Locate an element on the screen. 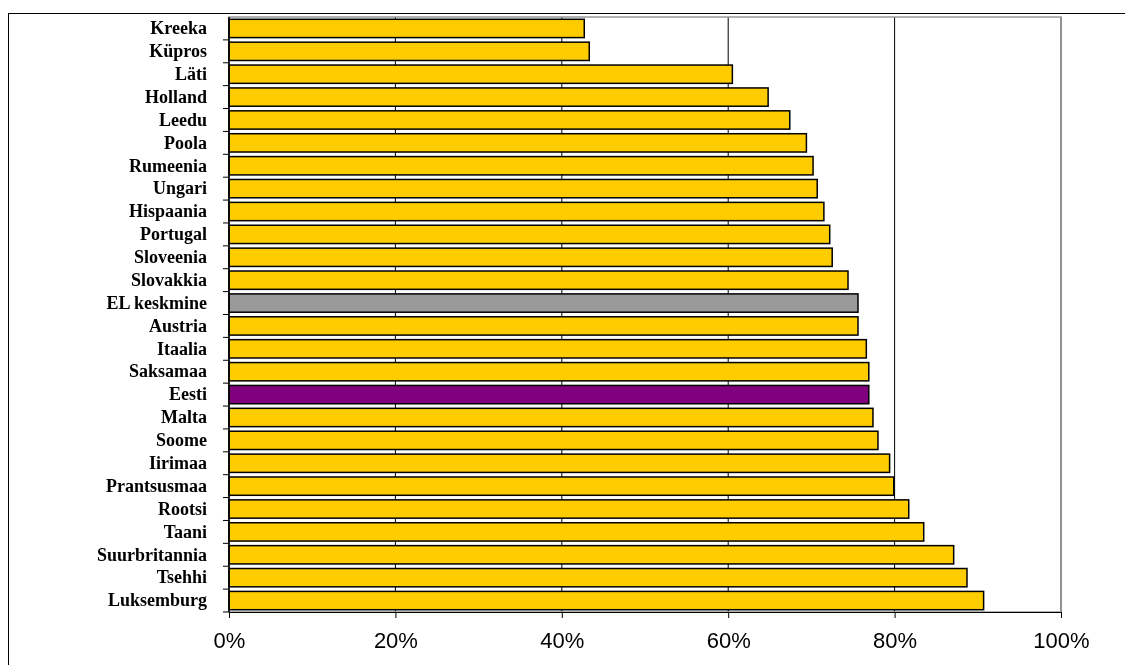 The image size is (1125, 665). y-tick-label: EL keskmine is located at coordinates (157, 302).